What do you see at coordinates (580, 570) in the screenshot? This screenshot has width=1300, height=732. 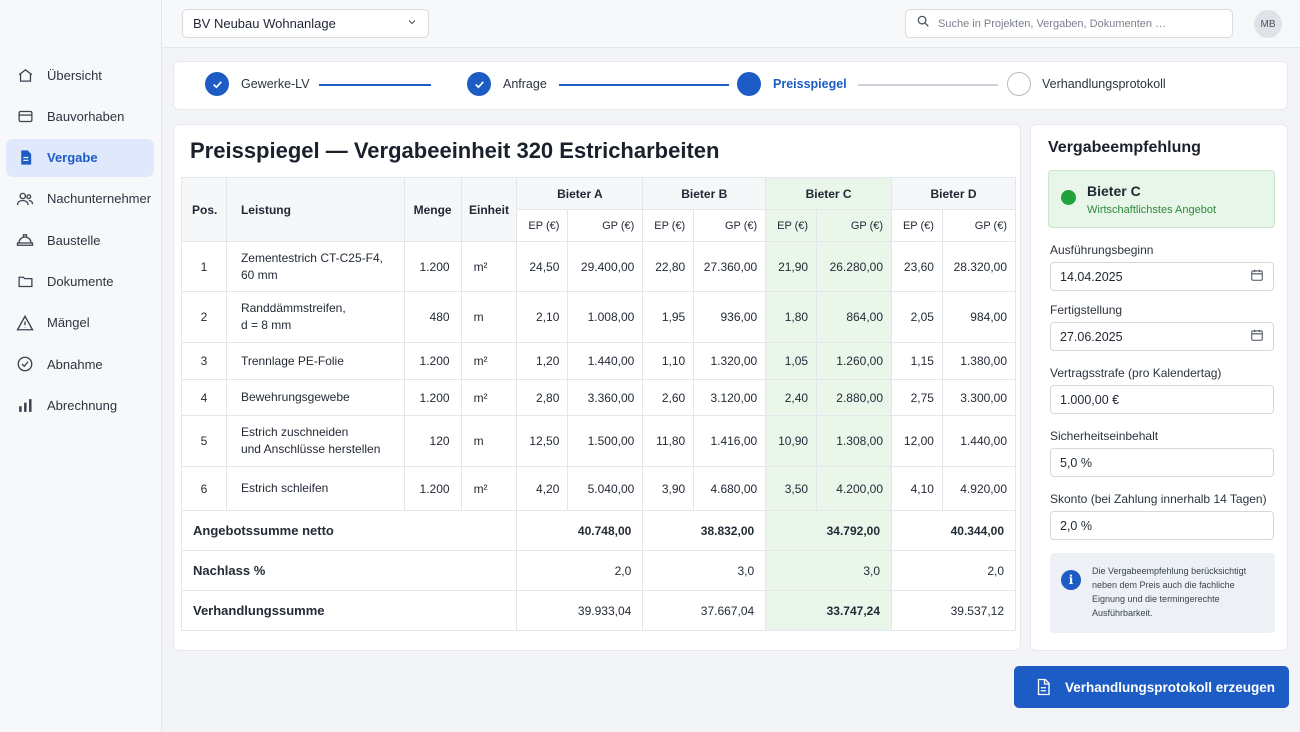 I see `summary-value: 2,0` at bounding box center [580, 570].